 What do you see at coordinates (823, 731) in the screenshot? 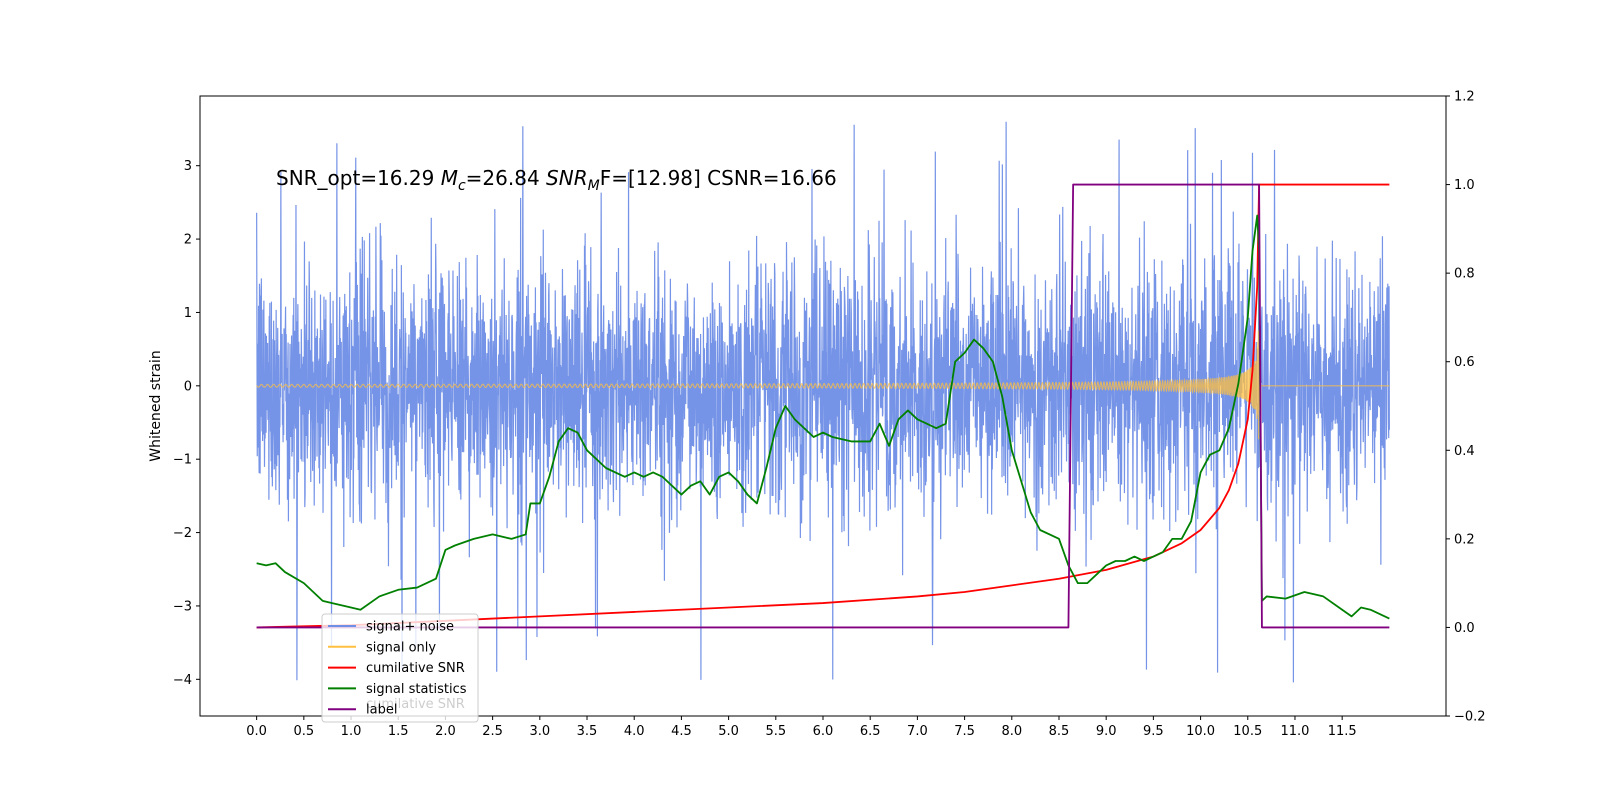
I see `x-tick-label: 6.0` at bounding box center [823, 731].